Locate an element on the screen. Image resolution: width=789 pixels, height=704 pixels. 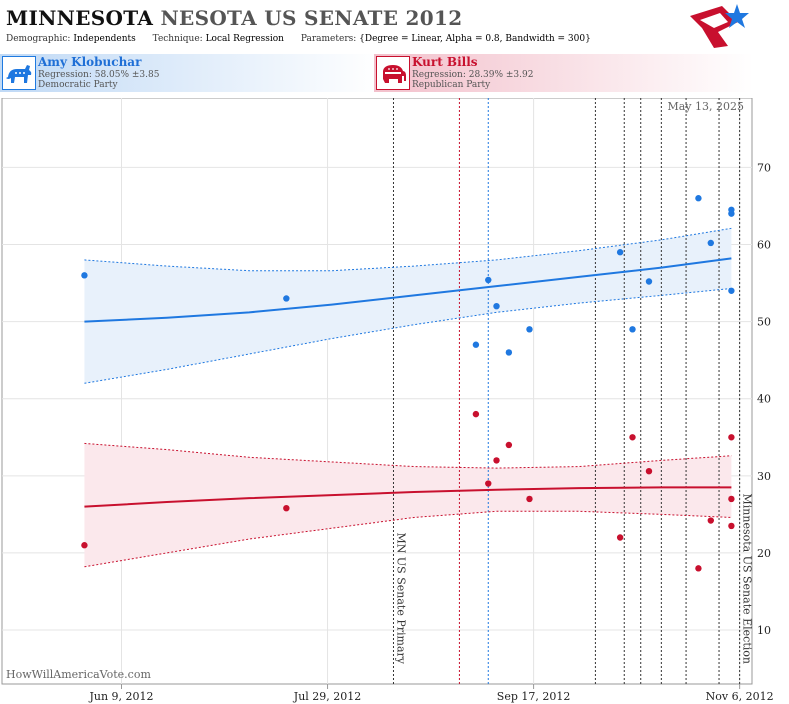
date-stamp: May 13, 2025 is located at coordinates (705, 106).